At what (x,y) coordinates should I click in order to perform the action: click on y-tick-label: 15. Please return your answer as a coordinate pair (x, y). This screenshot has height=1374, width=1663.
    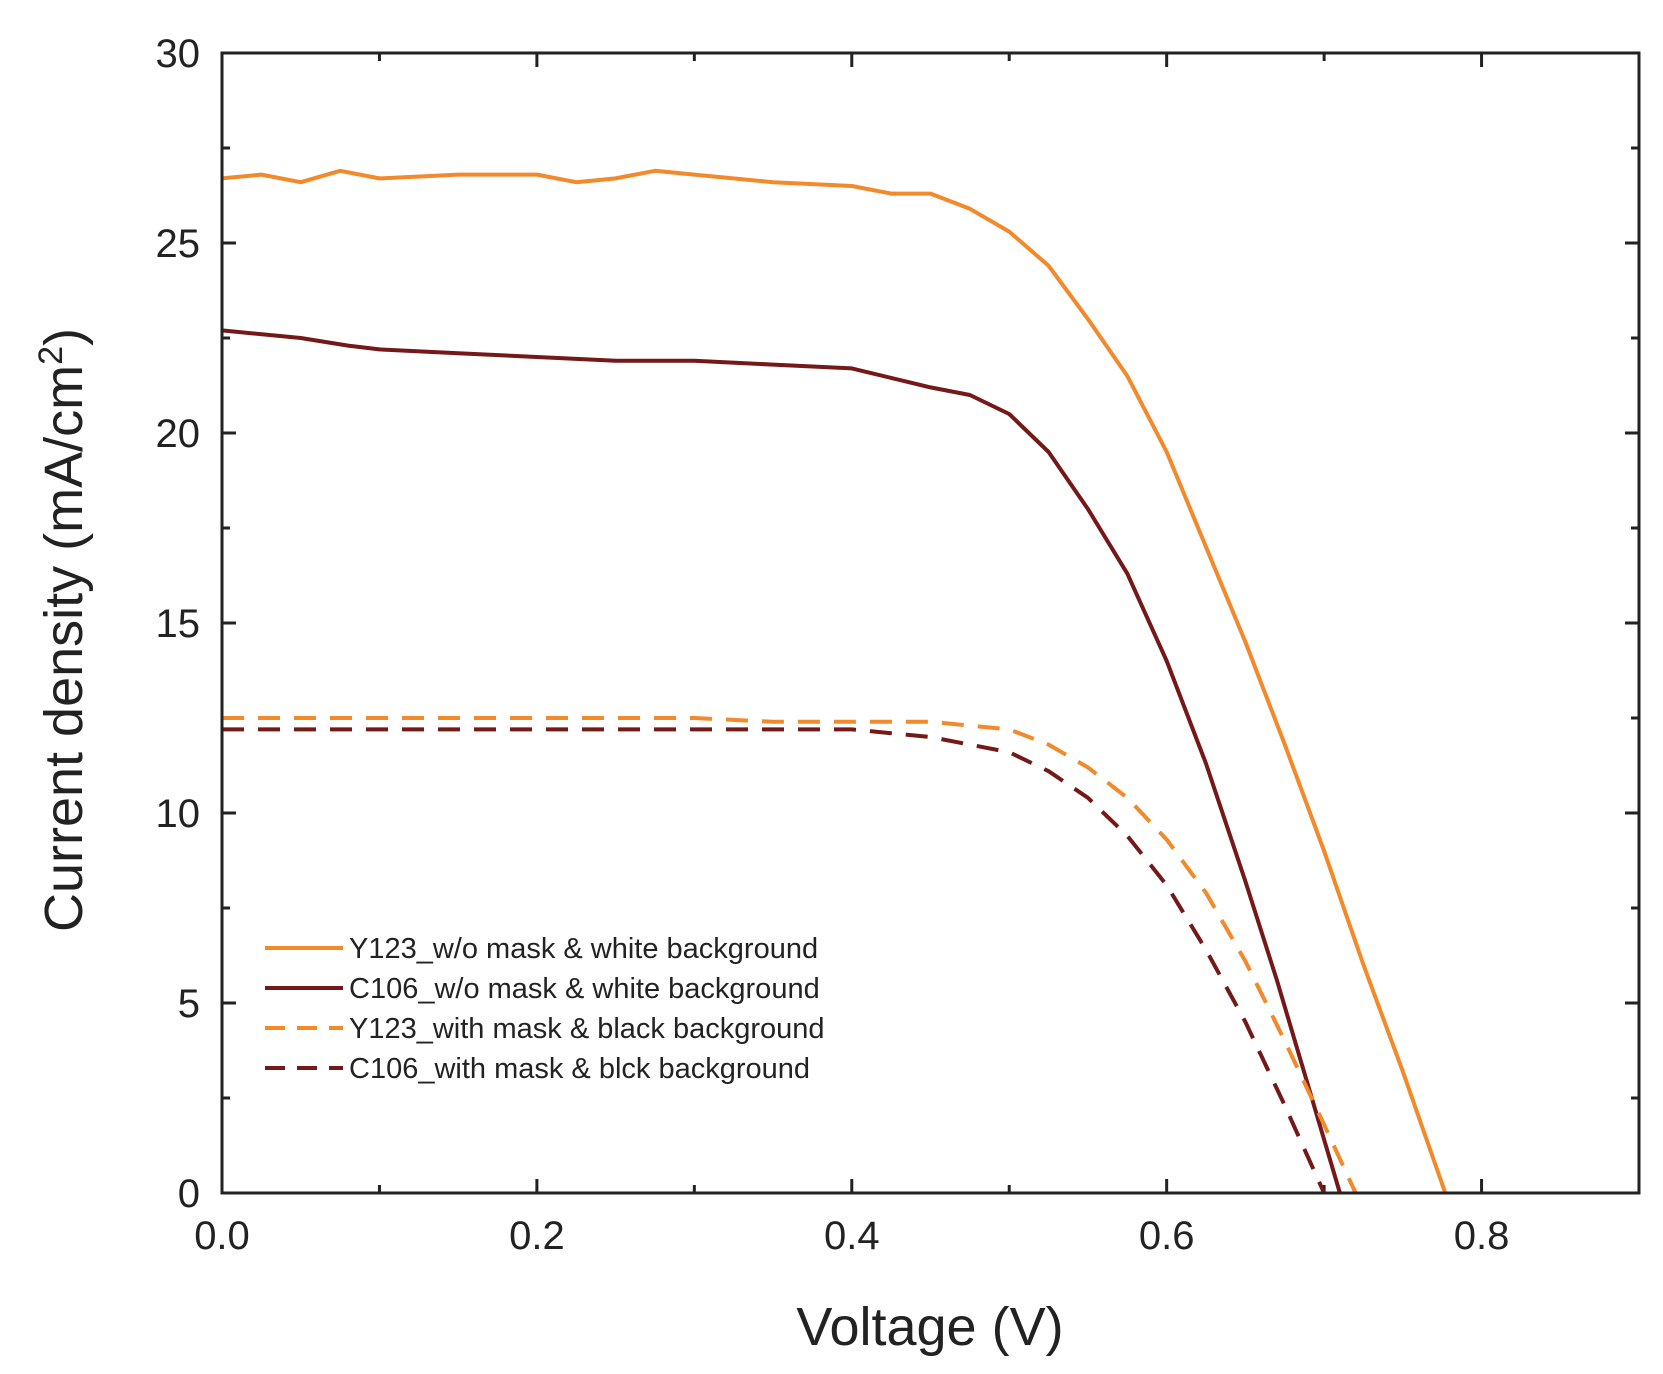
    Looking at the image, I should click on (178, 624).